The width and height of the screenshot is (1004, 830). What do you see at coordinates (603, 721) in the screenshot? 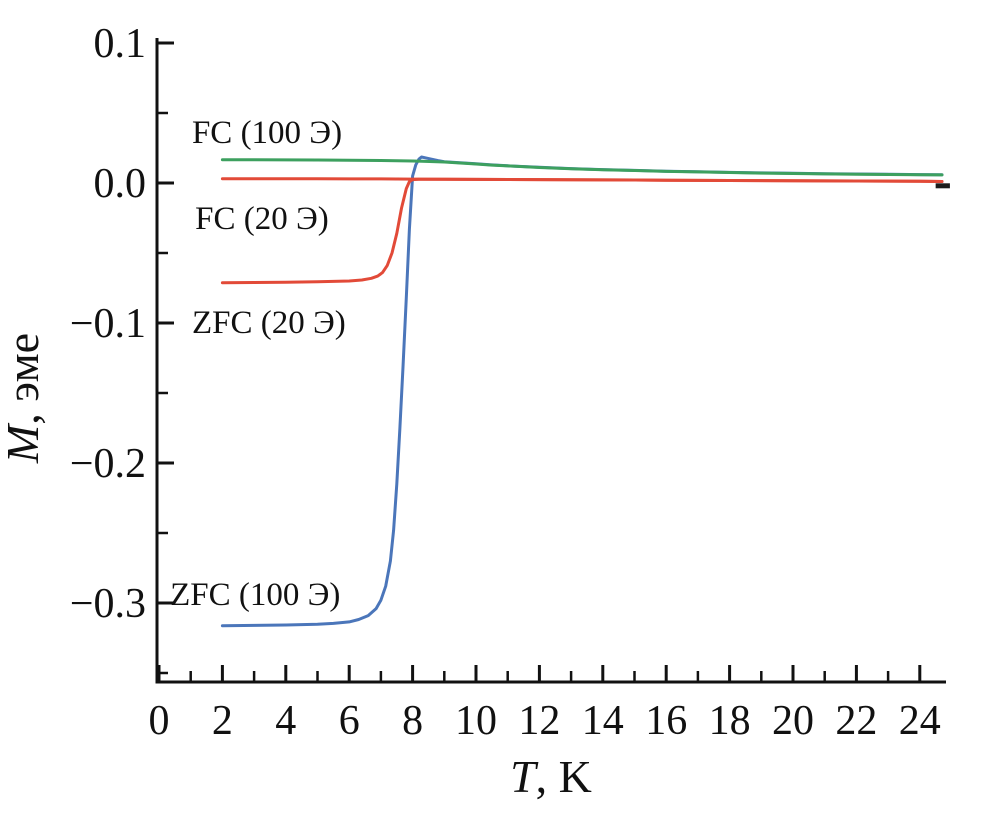
I see `x-tick-label: 14` at bounding box center [603, 721].